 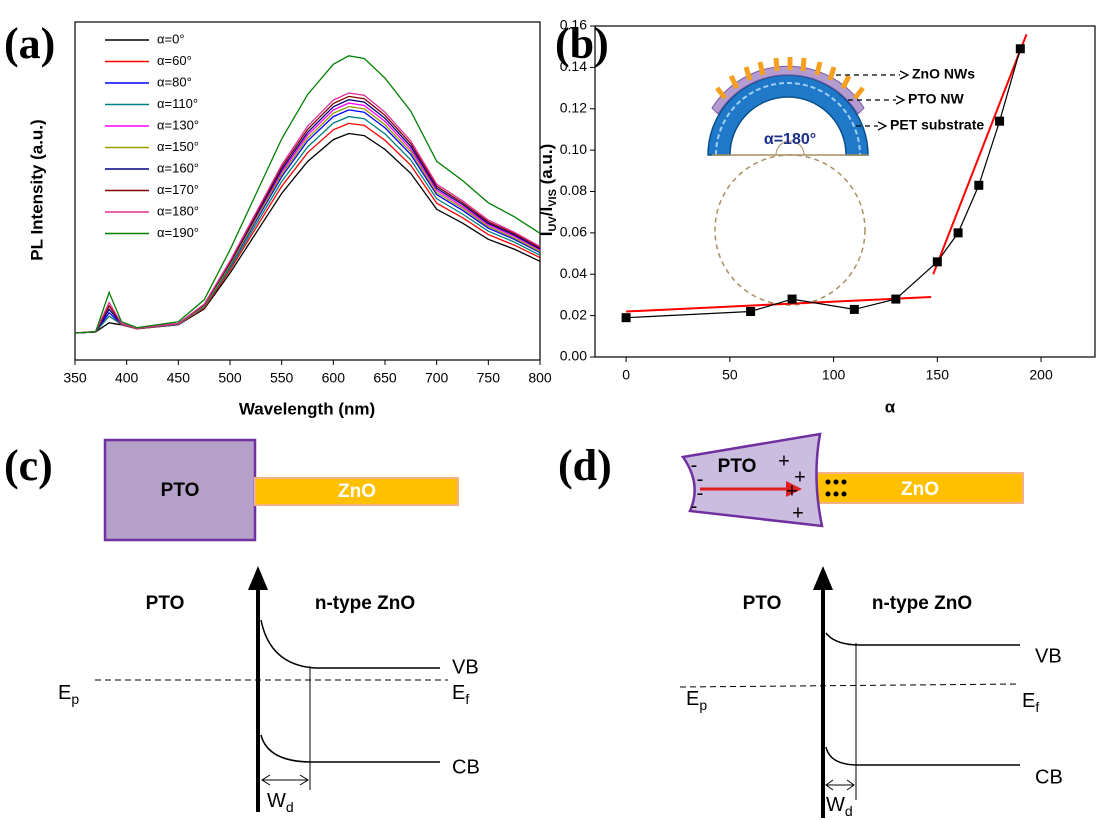 I want to click on label-part: (a.u.), so click(x=546, y=166).